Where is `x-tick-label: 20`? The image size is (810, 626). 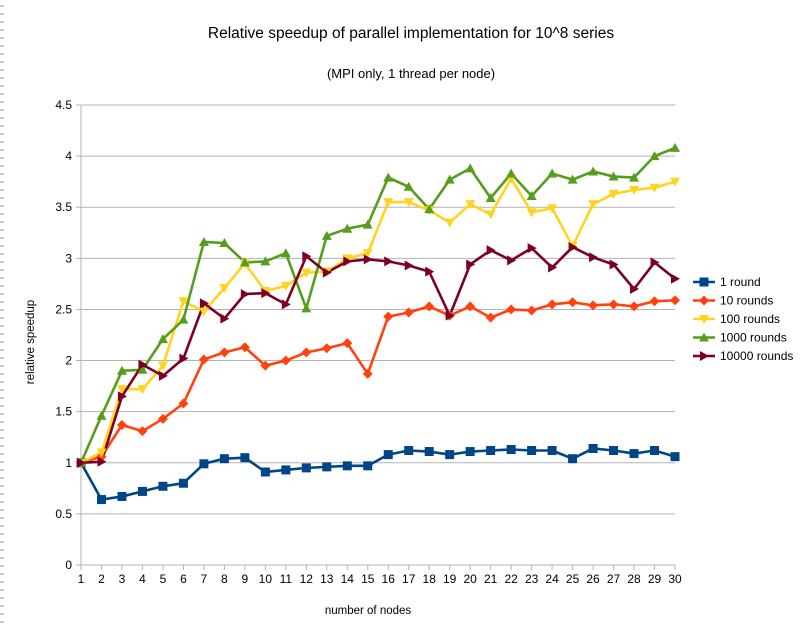
x-tick-label: 20 is located at coordinates (470, 579).